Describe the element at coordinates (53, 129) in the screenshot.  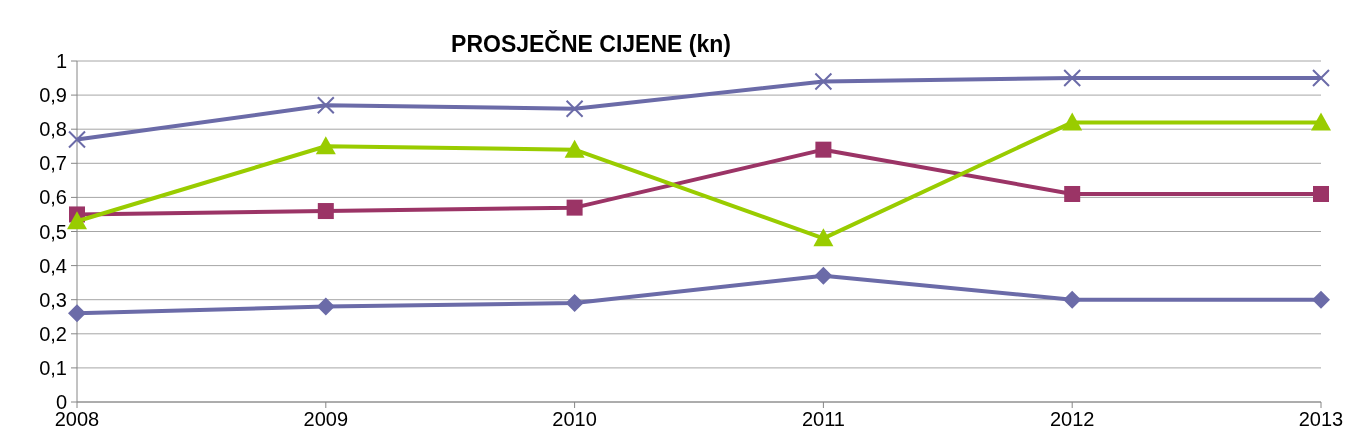
I see `y-tick-label: 0,8` at that location.